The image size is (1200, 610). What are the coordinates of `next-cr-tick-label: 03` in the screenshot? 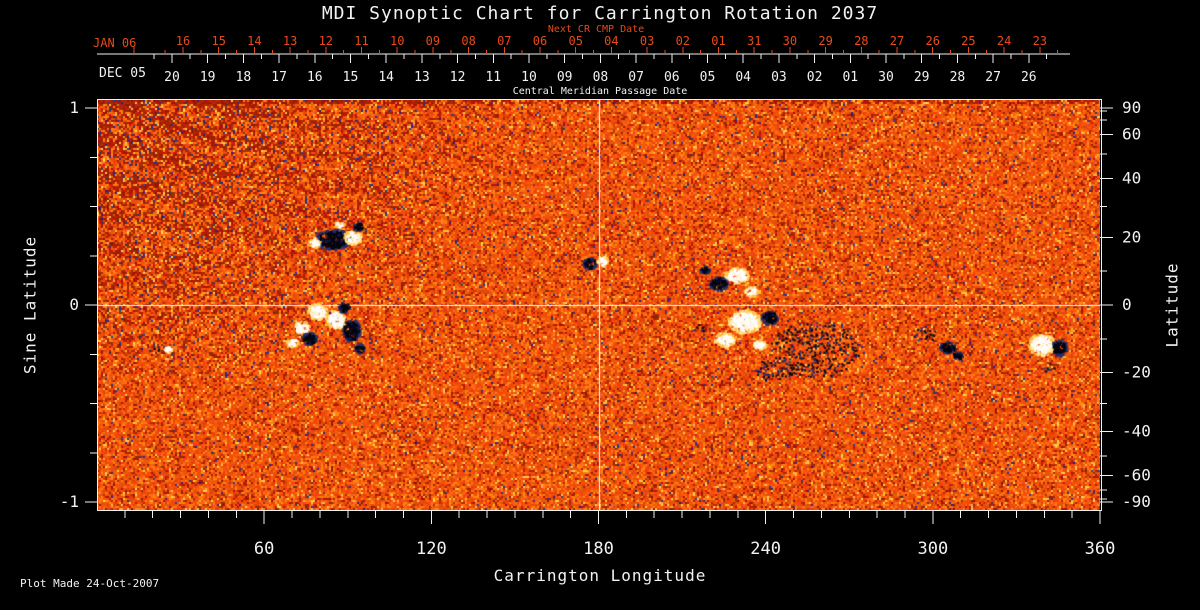 It's located at (647, 41).